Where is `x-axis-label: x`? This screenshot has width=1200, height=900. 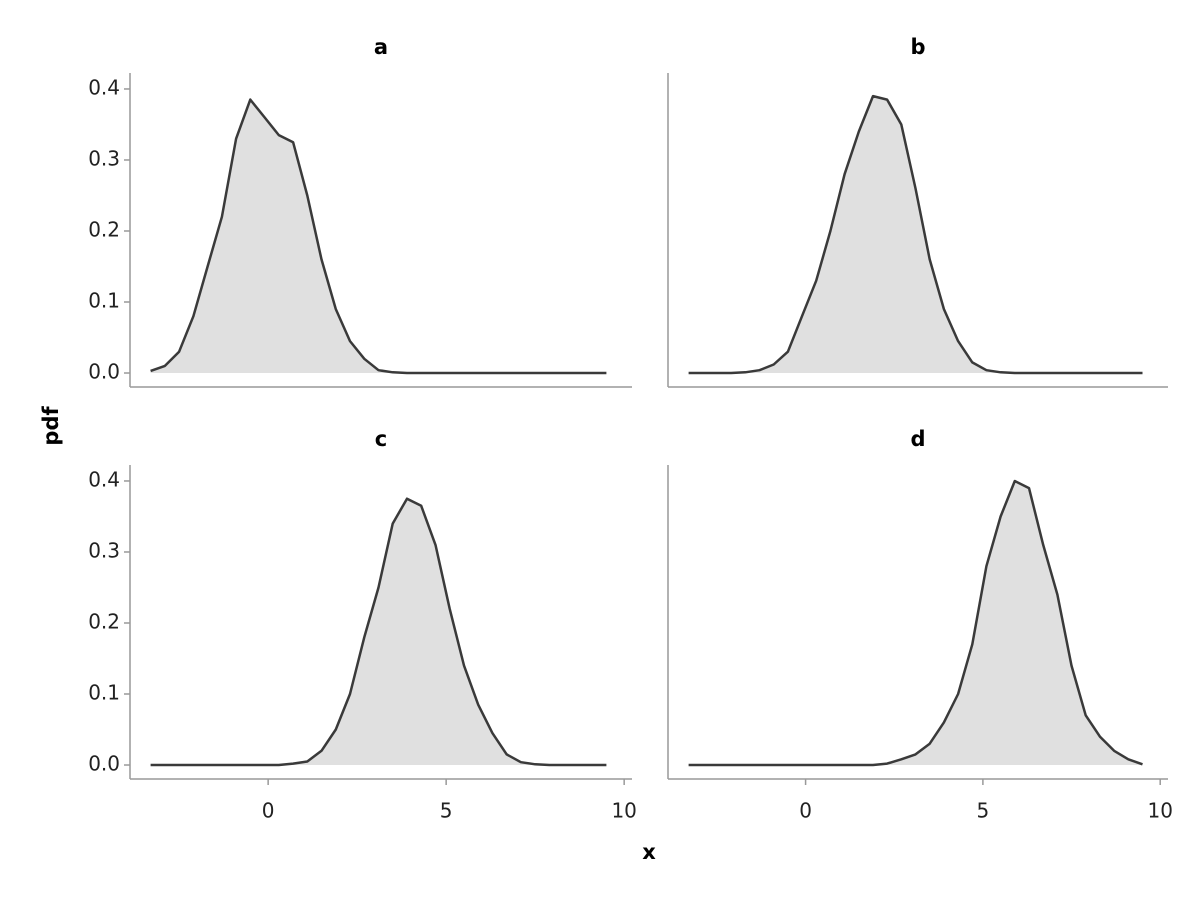 x-axis-label: x is located at coordinates (649, 852).